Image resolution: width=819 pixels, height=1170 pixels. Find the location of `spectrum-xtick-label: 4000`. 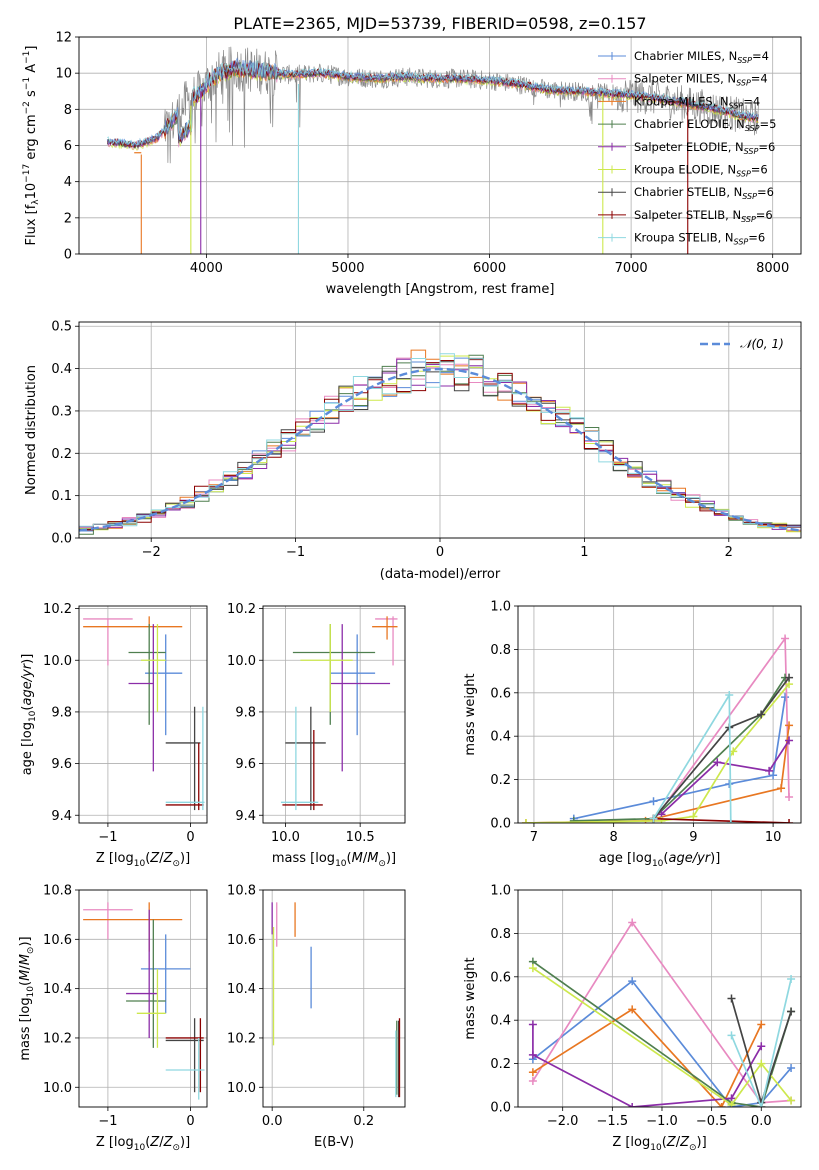

spectrum-xtick-label: 4000 is located at coordinates (206, 268).